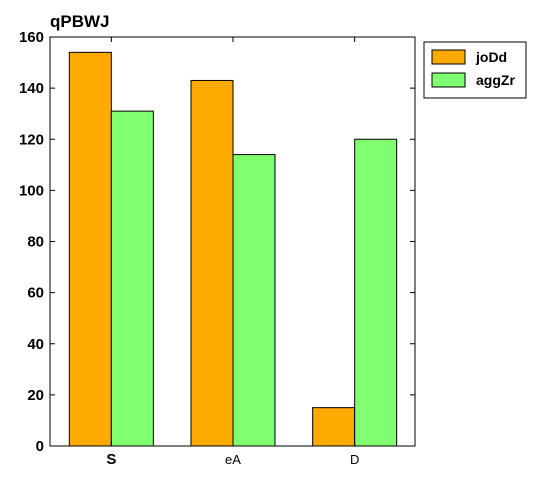 The image size is (560, 480). I want to click on x-tick-label: S, so click(111, 459).